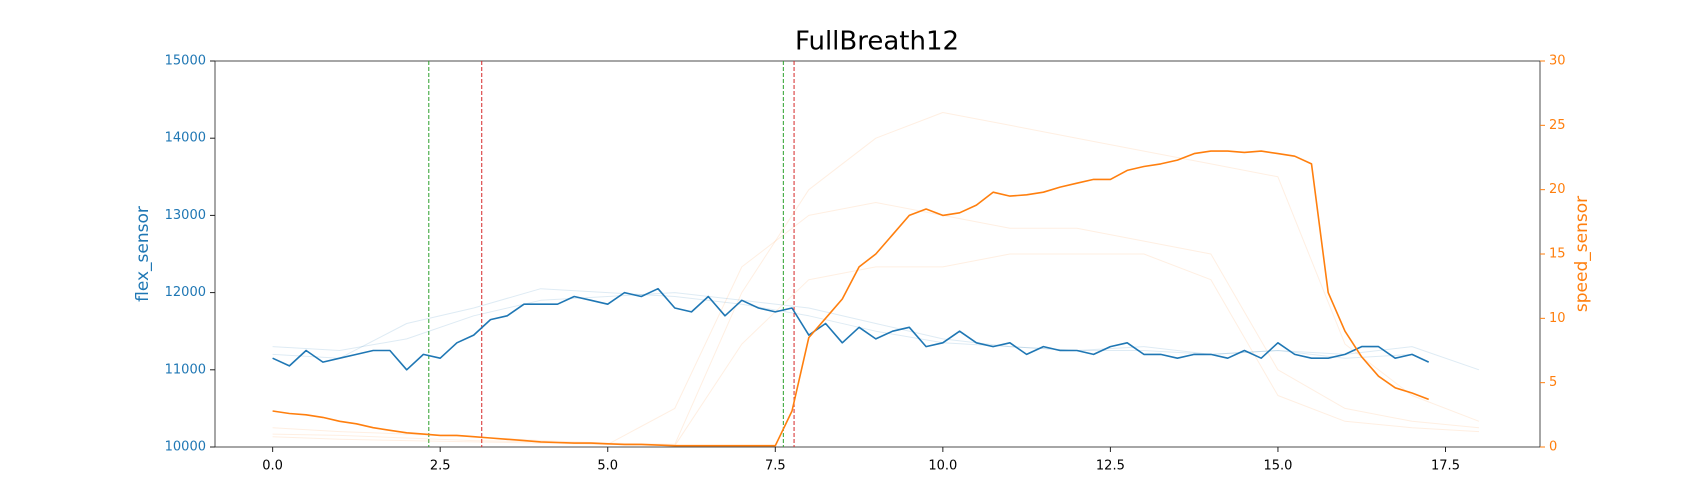  I want to click on x-tick-label: 7.5, so click(775, 466).